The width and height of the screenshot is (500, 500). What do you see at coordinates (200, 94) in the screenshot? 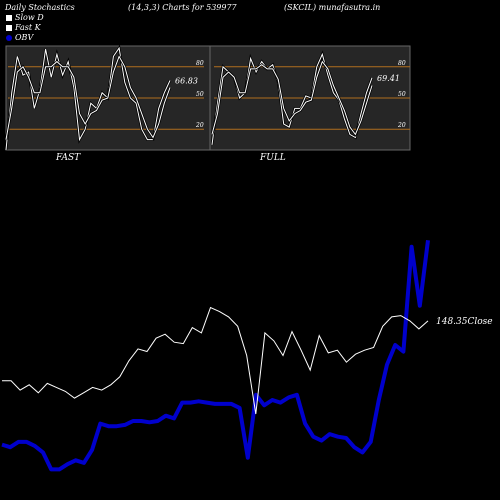
I see `fast-ytick-label: 50` at bounding box center [200, 94].